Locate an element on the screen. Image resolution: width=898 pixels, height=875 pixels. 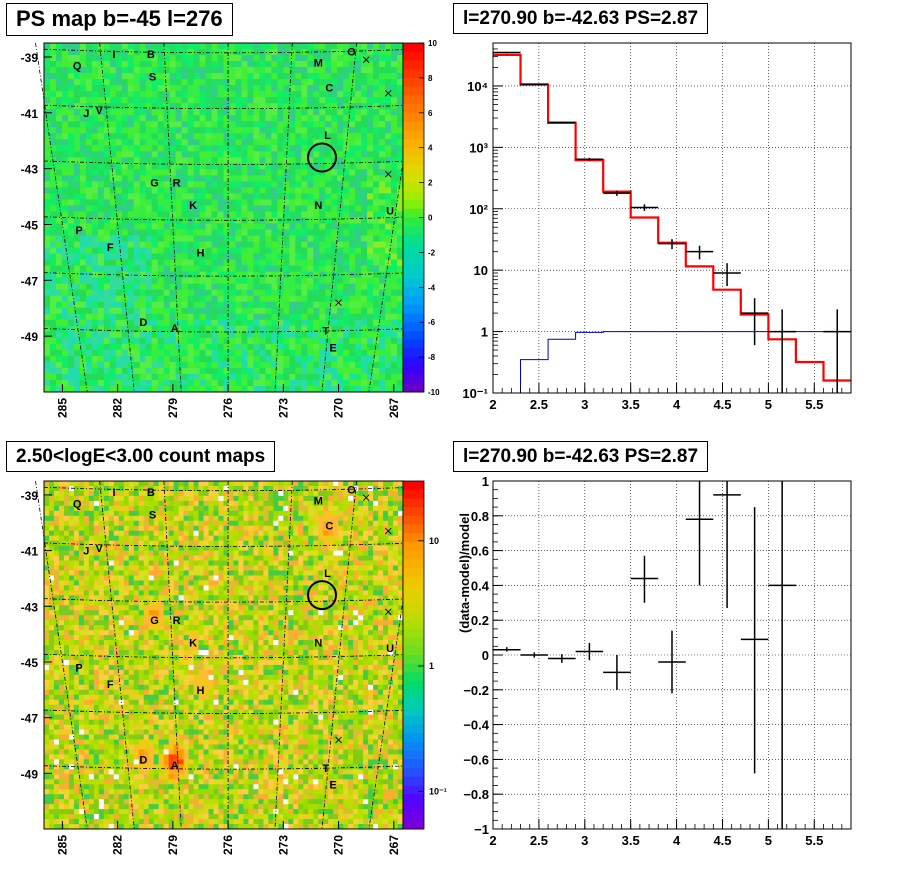
x-tick-label: 2.5 is located at coordinates (539, 404).